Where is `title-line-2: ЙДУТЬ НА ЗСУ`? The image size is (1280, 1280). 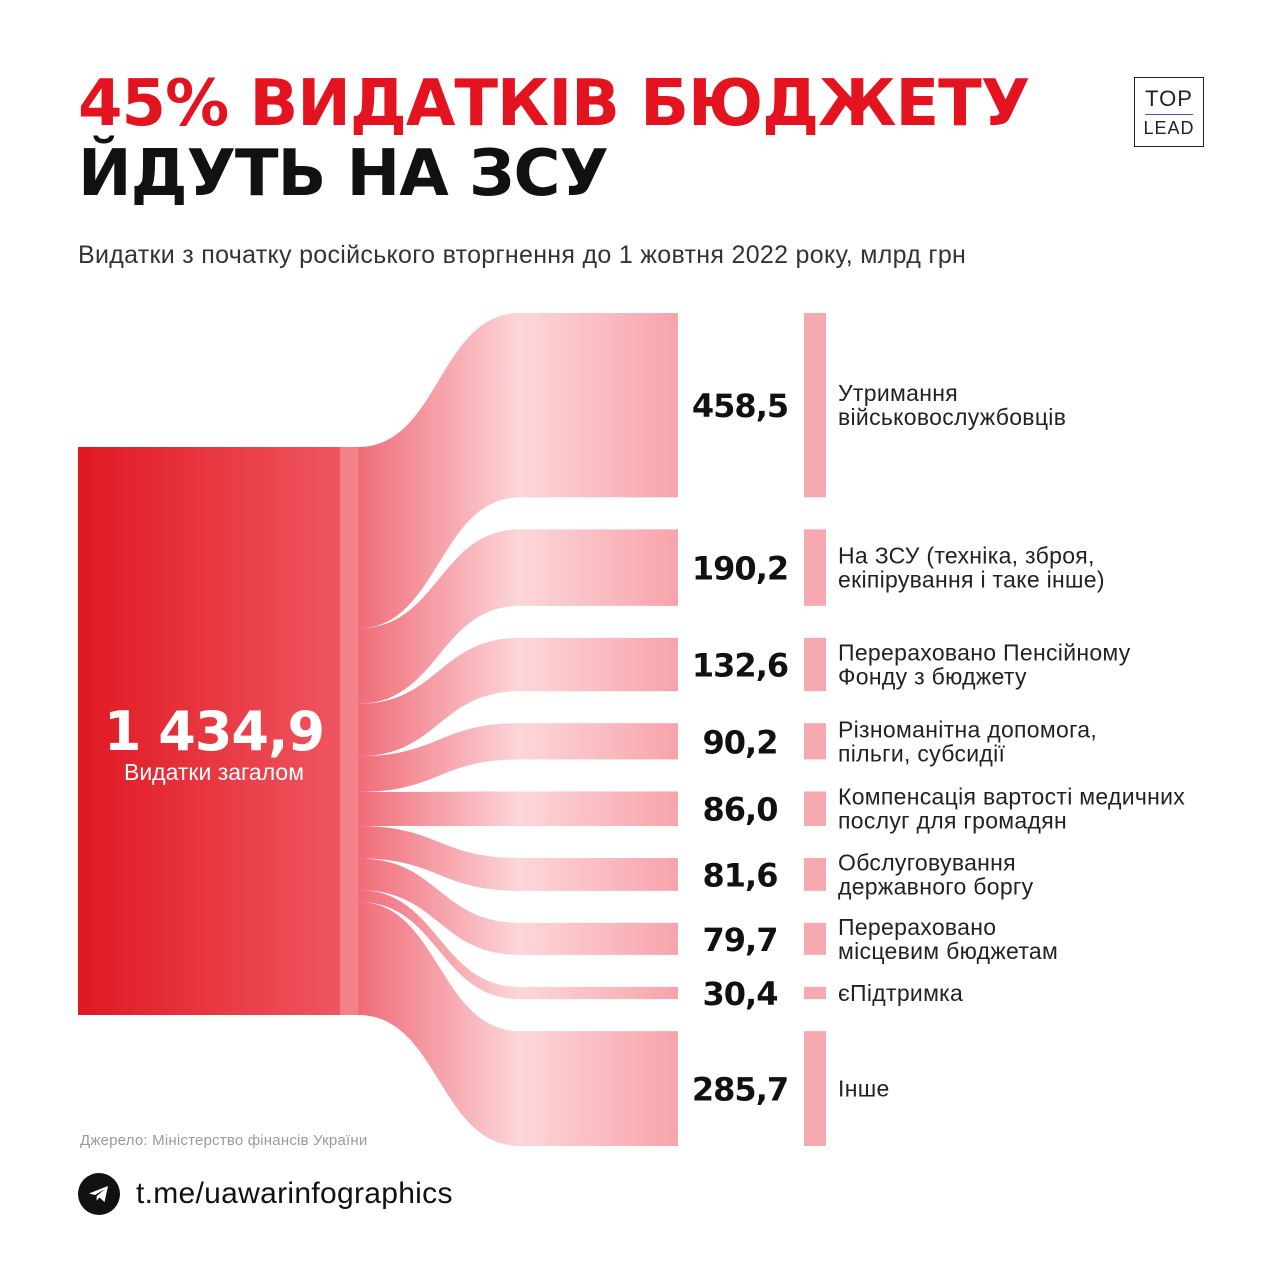 title-line-2: ЙДУТЬ НА ЗСУ is located at coordinates (343, 174).